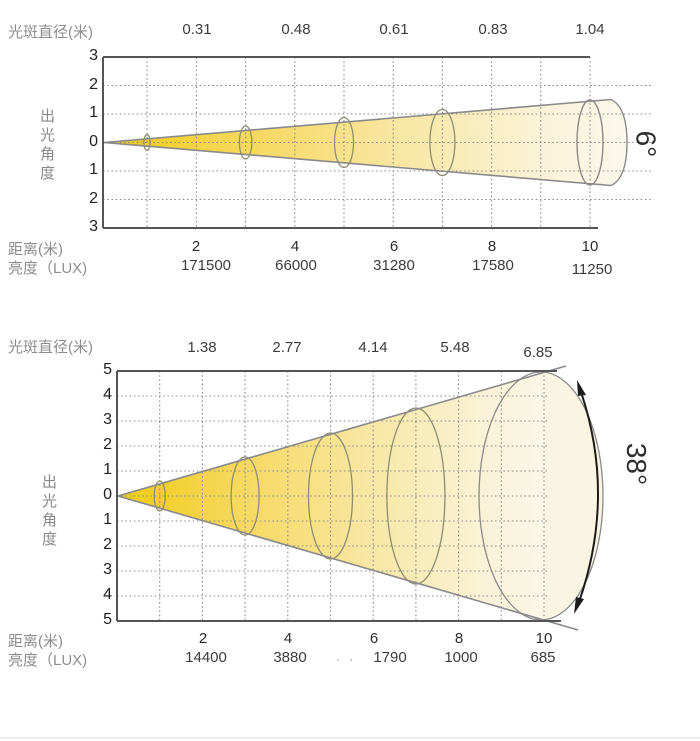  What do you see at coordinates (586, 497) in the screenshot?
I see `angle-arc-arrow` at bounding box center [586, 497].